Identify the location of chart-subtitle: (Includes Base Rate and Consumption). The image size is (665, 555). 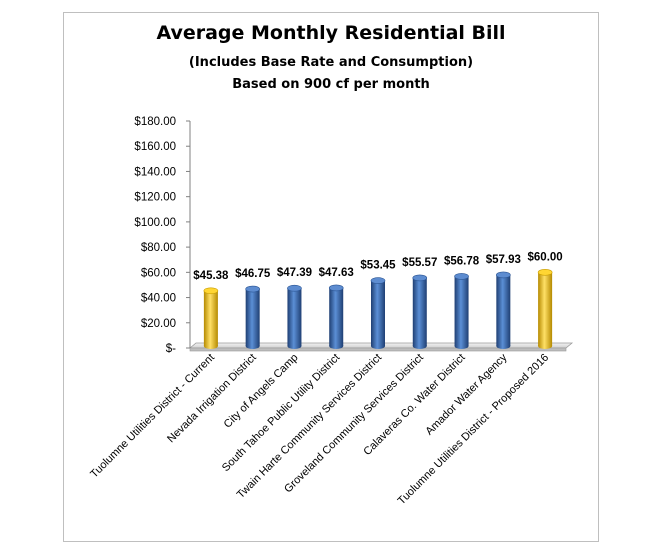
(331, 62).